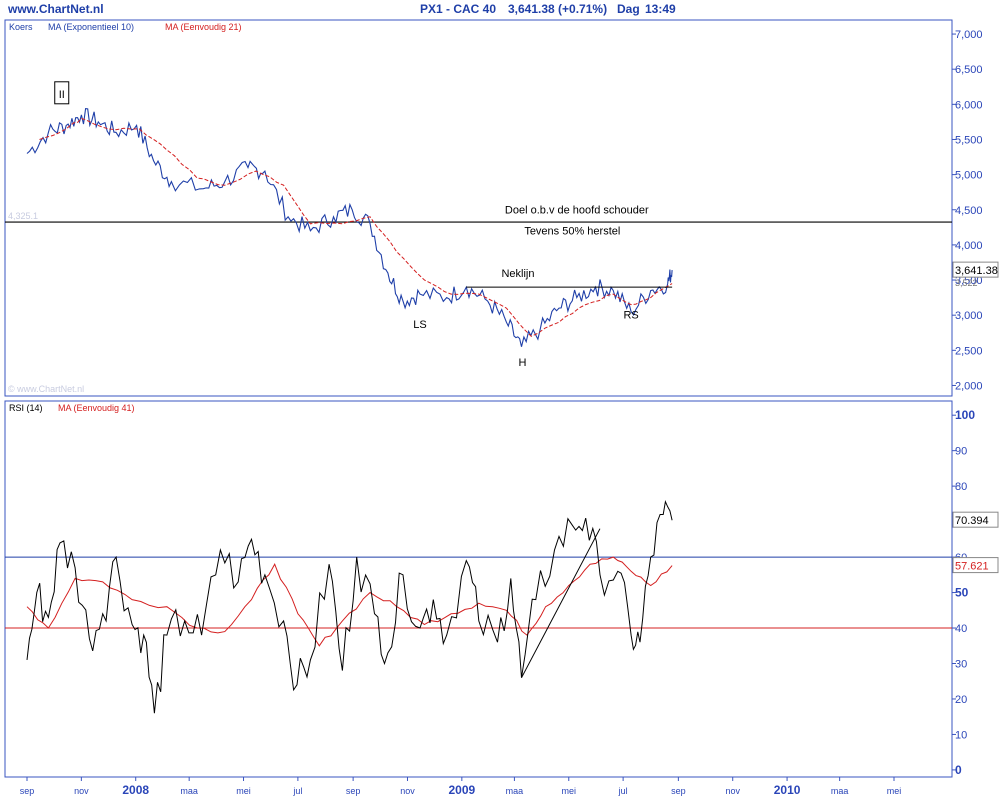 The image size is (1000, 805). I want to click on price-ytick-label: 3,000, so click(969, 316).